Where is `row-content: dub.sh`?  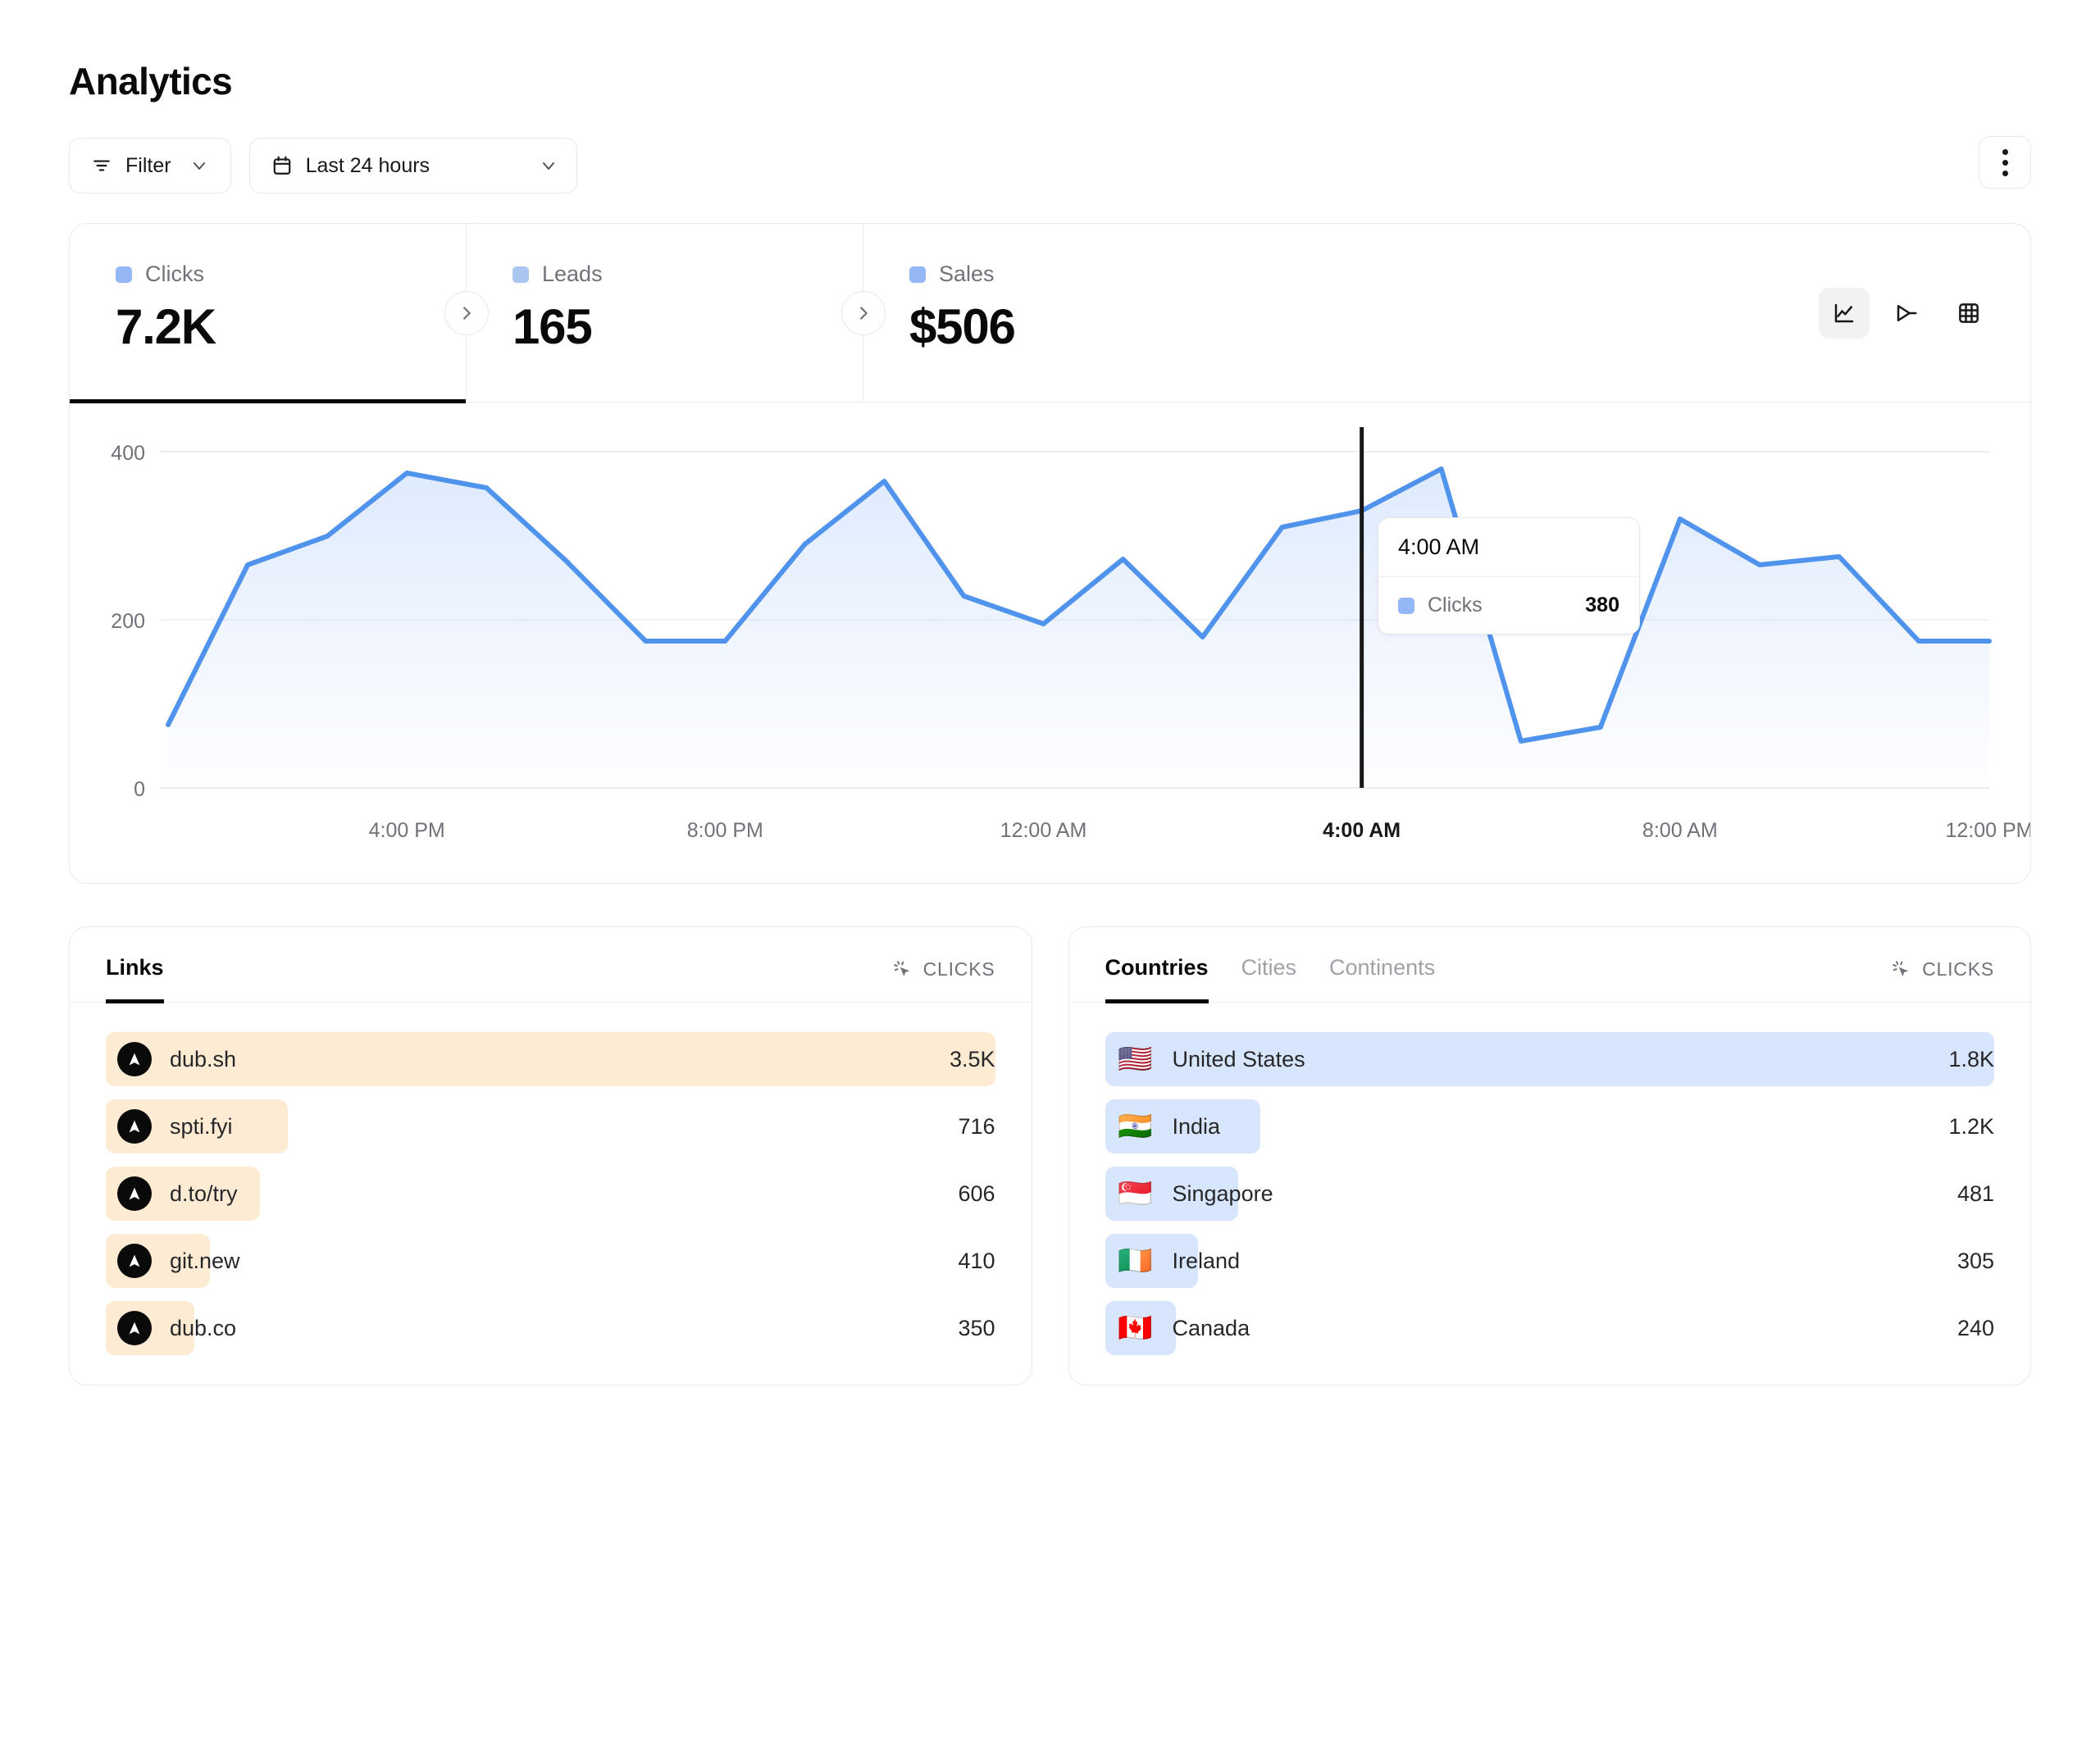
row-content: dub.sh is located at coordinates (171, 1059).